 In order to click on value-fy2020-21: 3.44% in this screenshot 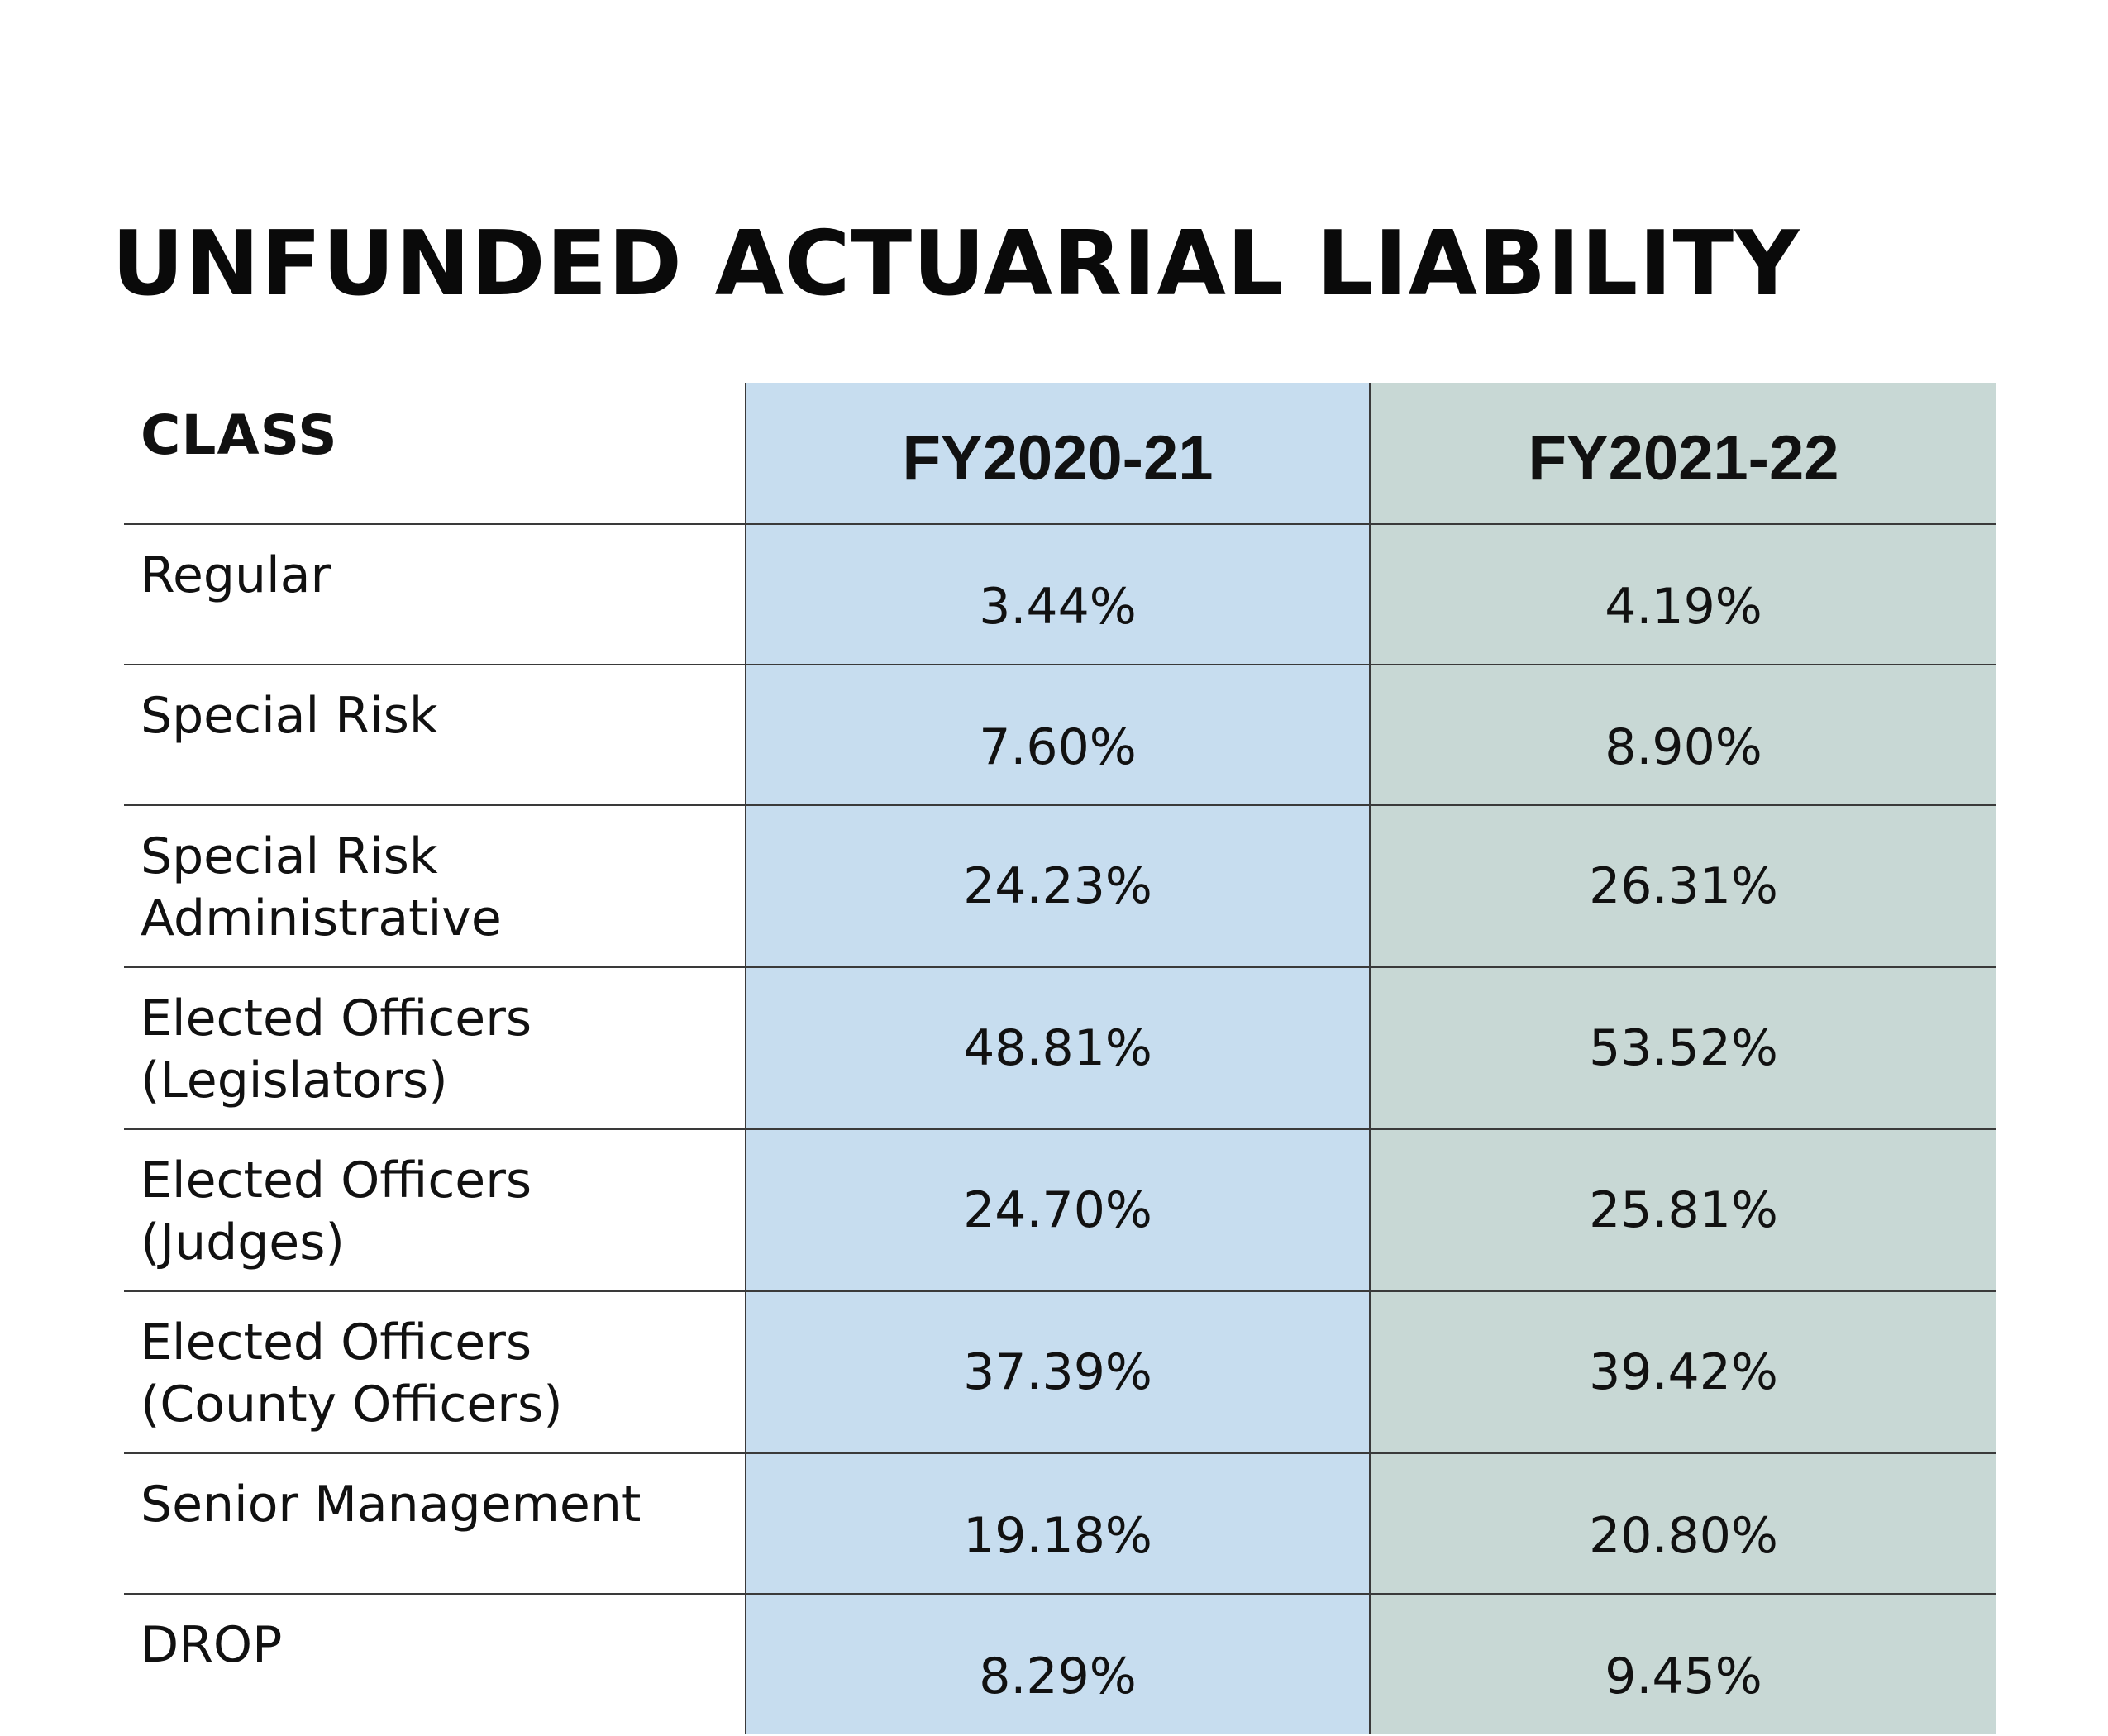, I will do `click(1057, 594)`.